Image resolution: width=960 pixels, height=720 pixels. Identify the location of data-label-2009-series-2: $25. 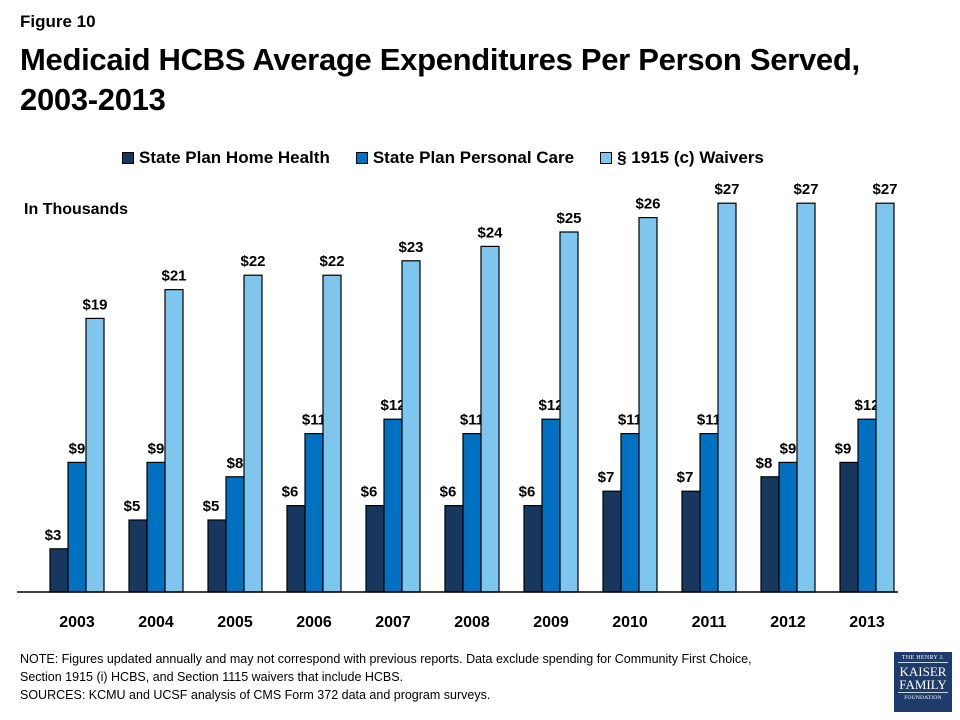
(568, 218).